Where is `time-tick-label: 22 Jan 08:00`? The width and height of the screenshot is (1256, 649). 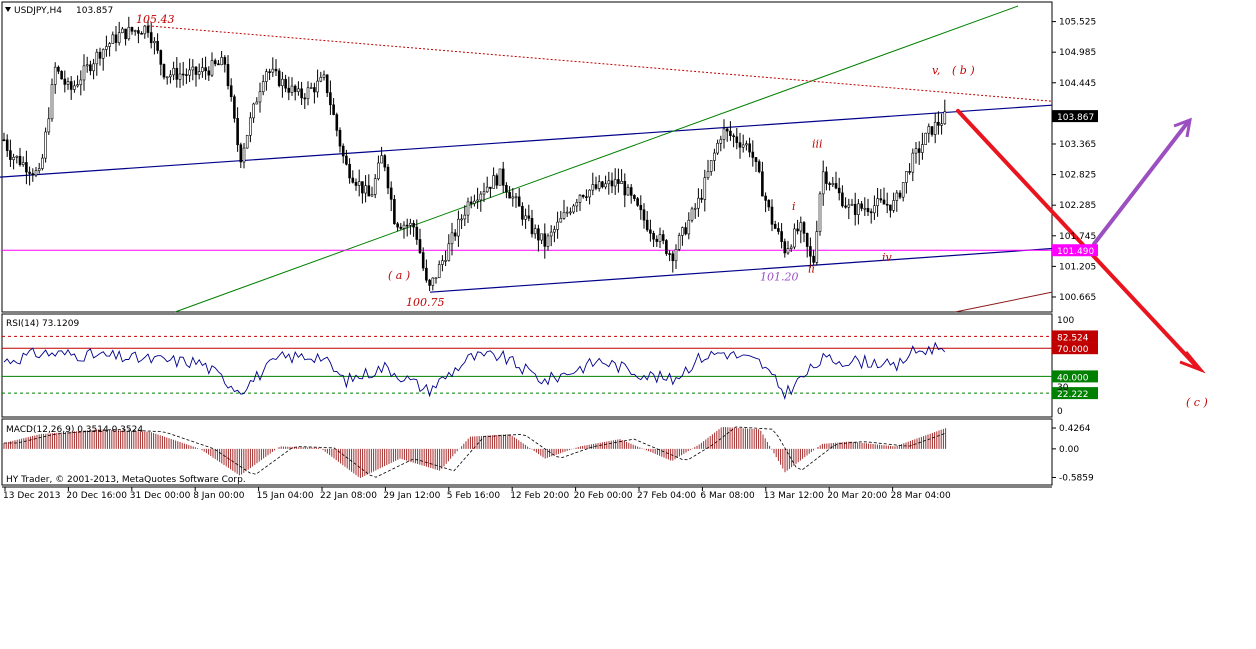
time-tick-label: 22 Jan 08:00 is located at coordinates (348, 496).